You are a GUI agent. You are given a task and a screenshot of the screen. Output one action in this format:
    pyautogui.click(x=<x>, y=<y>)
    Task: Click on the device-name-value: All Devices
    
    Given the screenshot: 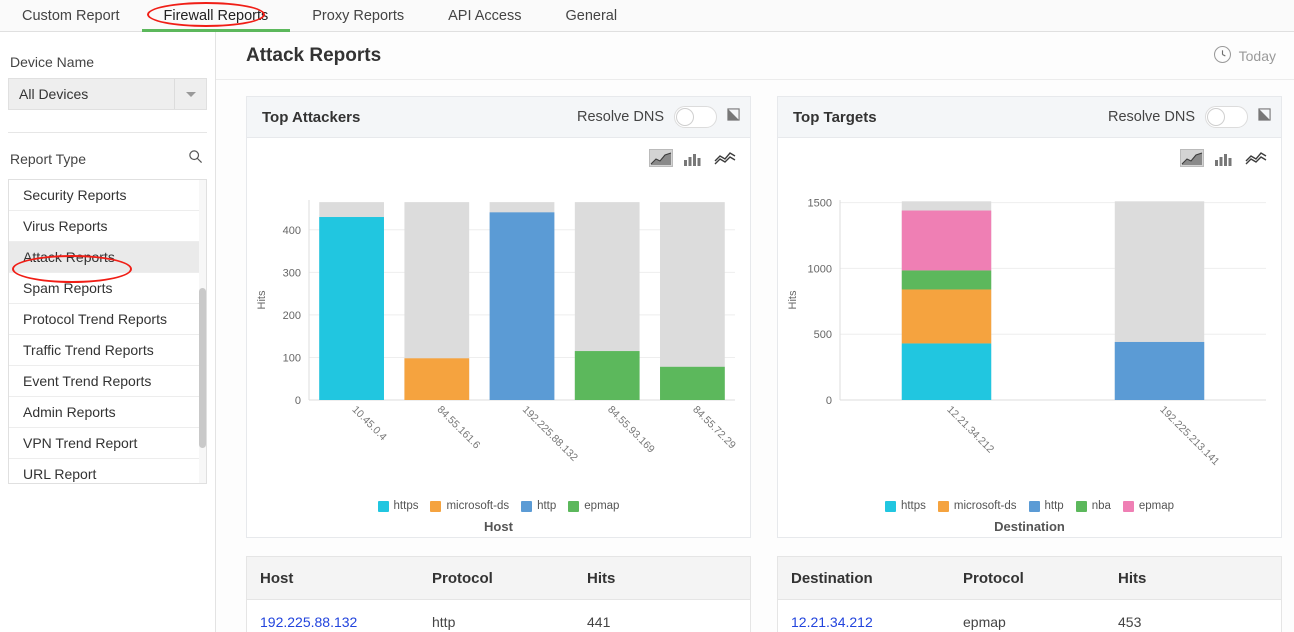 What is the action you would take?
    pyautogui.click(x=54, y=94)
    